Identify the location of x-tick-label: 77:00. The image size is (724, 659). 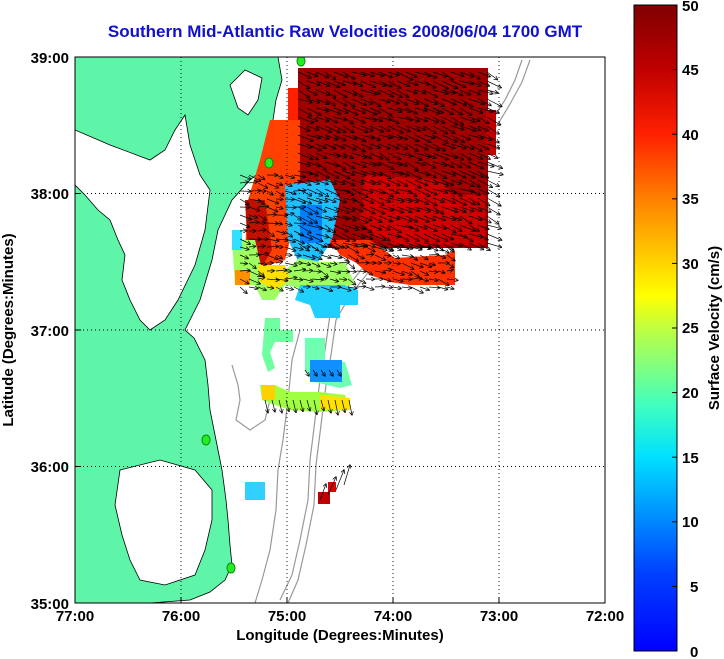
(75, 616).